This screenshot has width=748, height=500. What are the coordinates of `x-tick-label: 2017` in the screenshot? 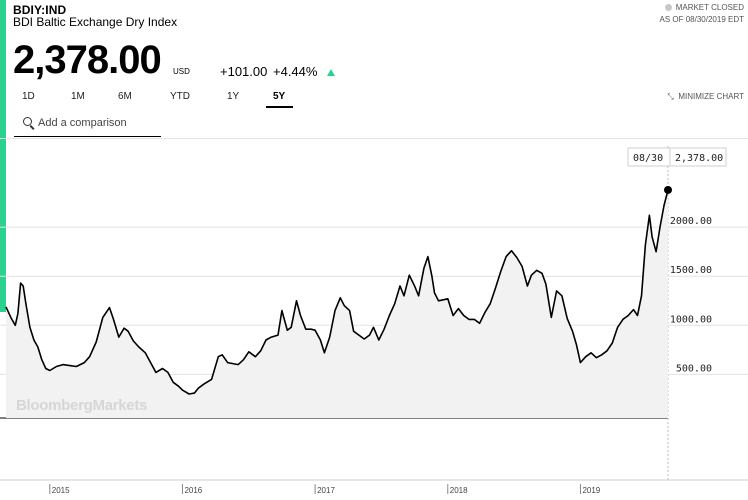 It's located at (326, 490).